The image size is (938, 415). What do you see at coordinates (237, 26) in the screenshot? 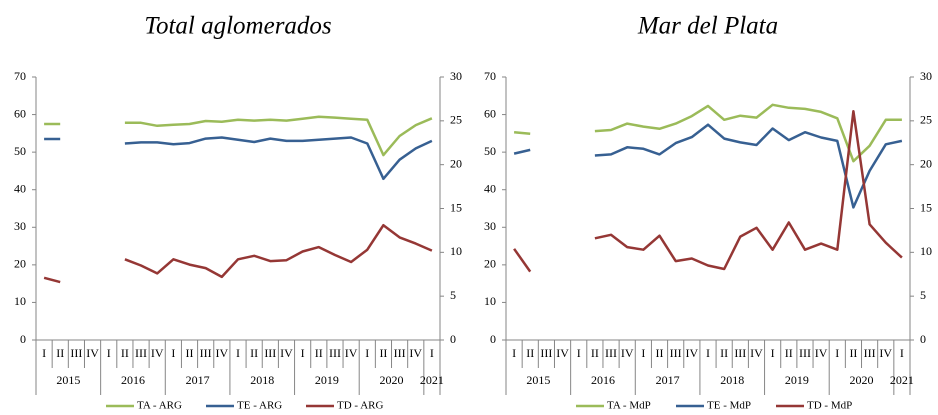
I see `chart-title: Total aglomerados` at bounding box center [237, 26].